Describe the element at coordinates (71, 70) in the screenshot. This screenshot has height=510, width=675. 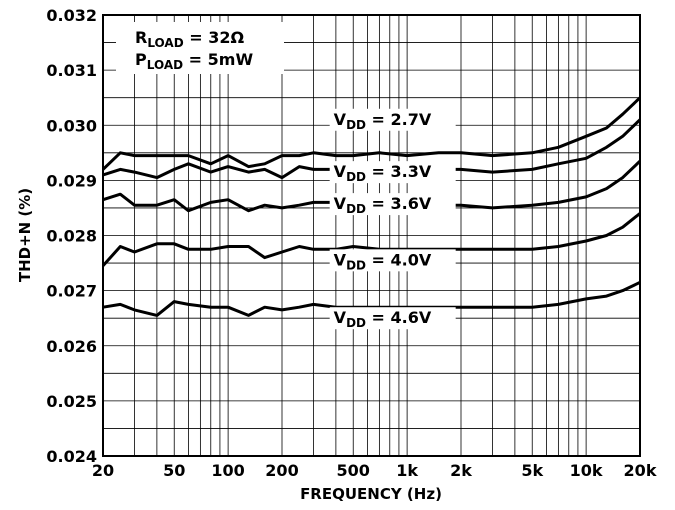
I see `y-tick-label: 0.031` at that location.